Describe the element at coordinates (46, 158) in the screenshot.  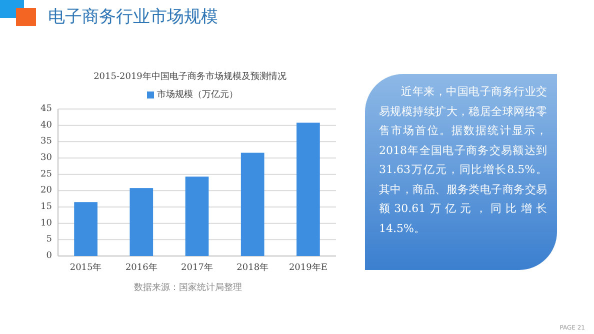
I see `y-tick-label: 30` at that location.